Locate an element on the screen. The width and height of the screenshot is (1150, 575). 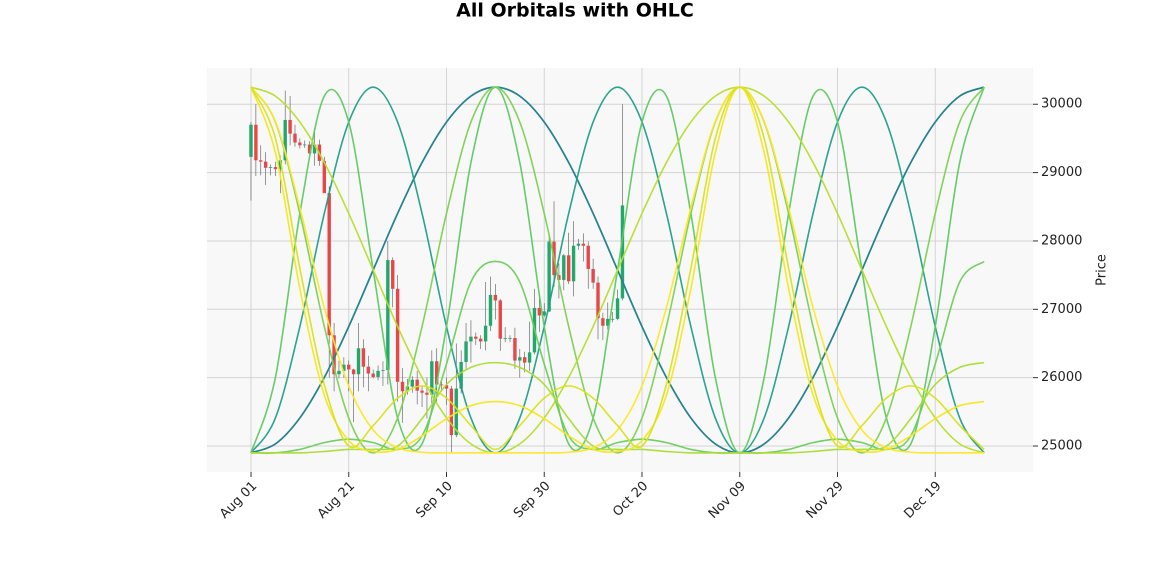
y-tick-label: 27000 is located at coordinates (1061, 309).